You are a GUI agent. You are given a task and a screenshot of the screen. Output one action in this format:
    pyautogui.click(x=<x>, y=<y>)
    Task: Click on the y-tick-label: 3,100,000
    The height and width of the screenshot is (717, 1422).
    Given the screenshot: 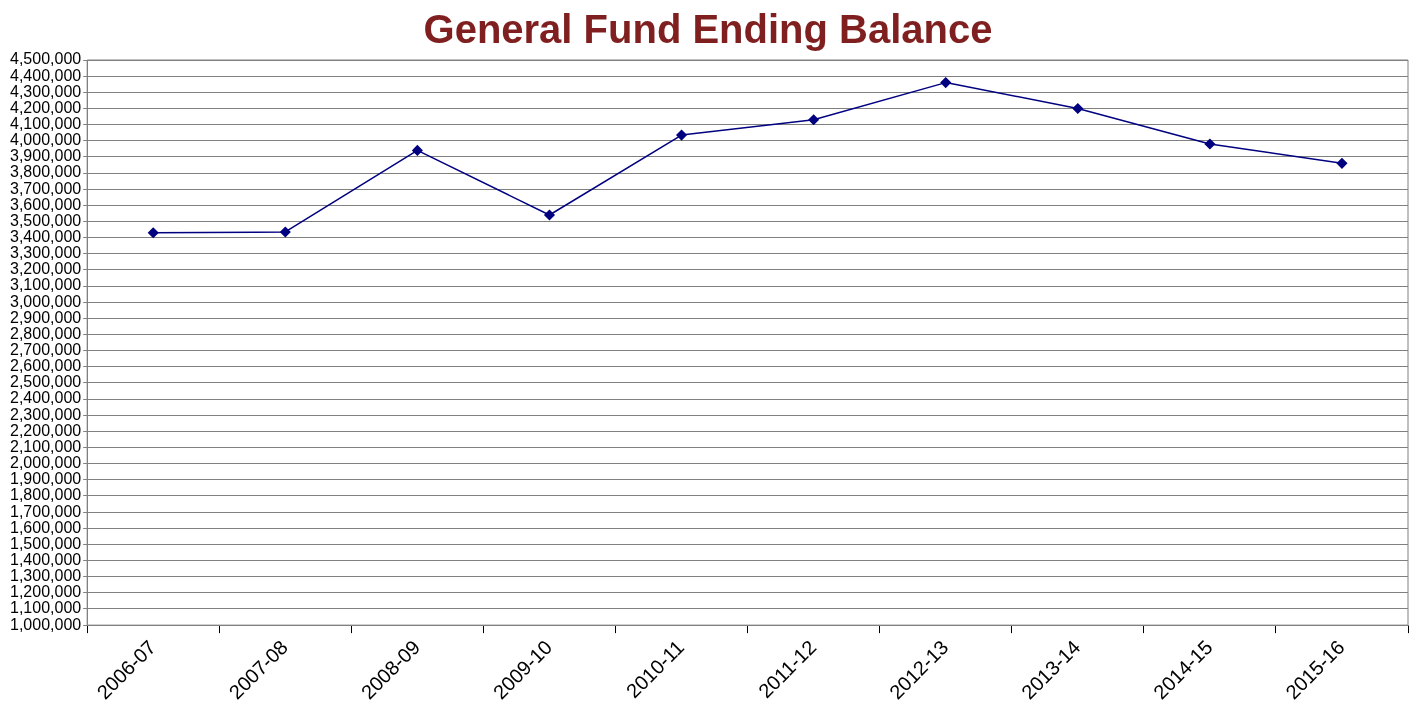 What is the action you would take?
    pyautogui.click(x=45, y=285)
    